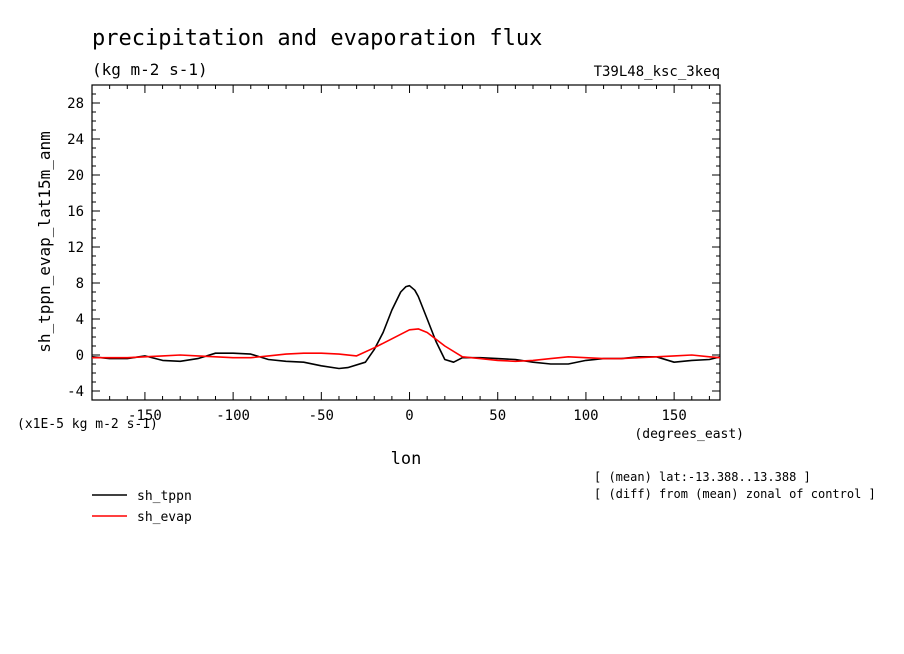  Describe the element at coordinates (321, 416) in the screenshot. I see `x-tick-label: -50` at that location.